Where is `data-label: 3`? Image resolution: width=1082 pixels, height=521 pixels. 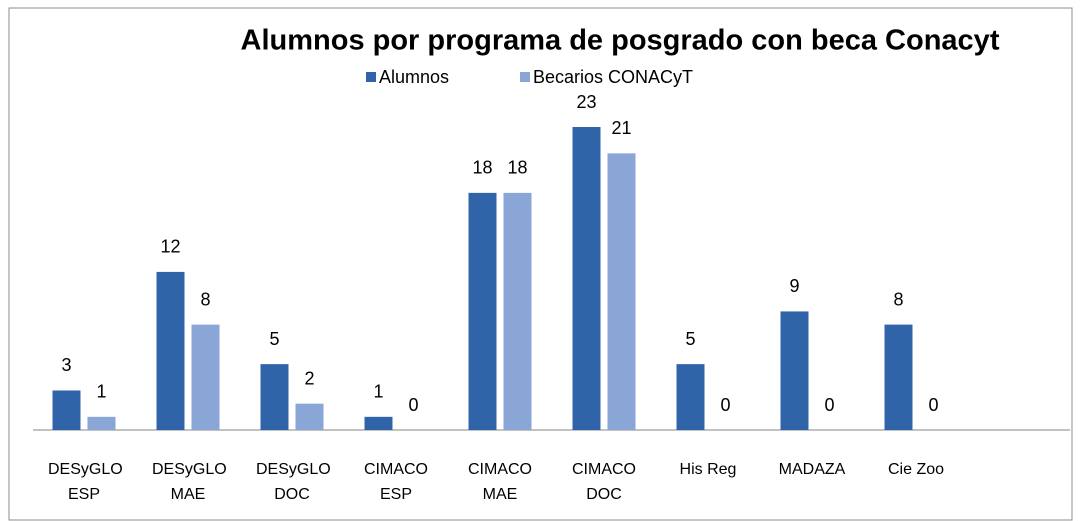
data-label: 3 is located at coordinates (66, 365).